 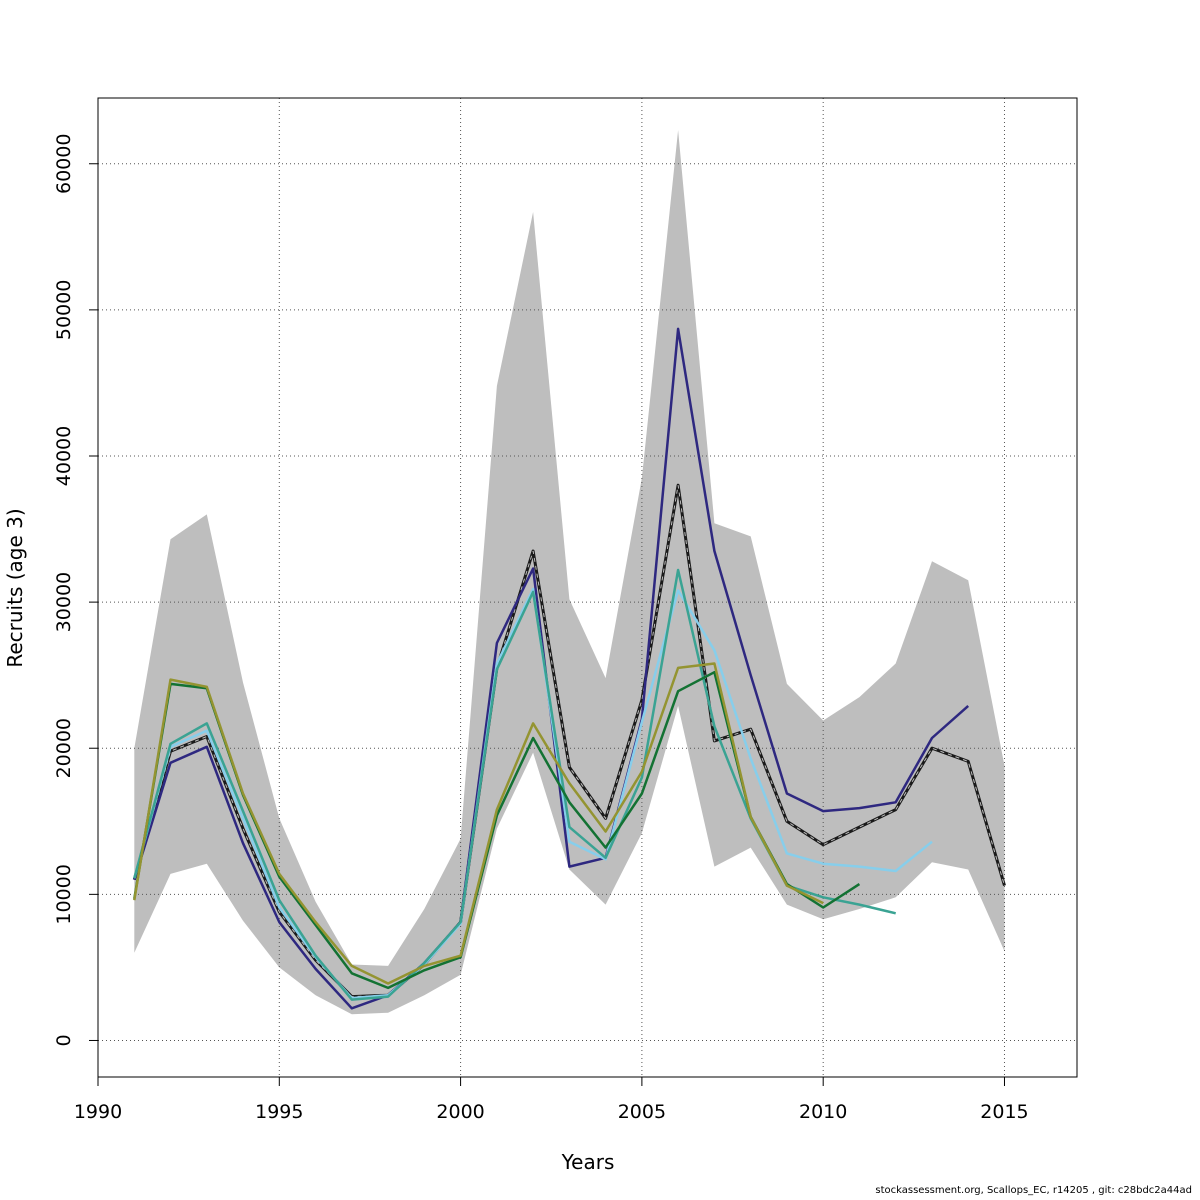 I want to click on y-tick-label: 30000, so click(x=64, y=602).